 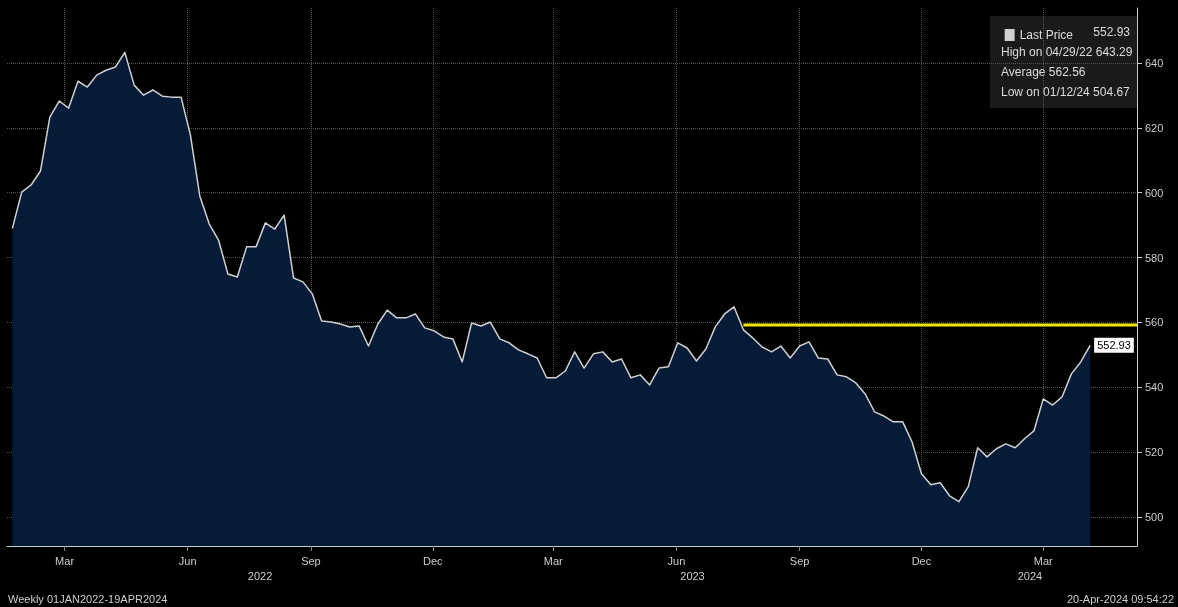 I want to click on y-tick-label: 620, so click(x=1154, y=127).